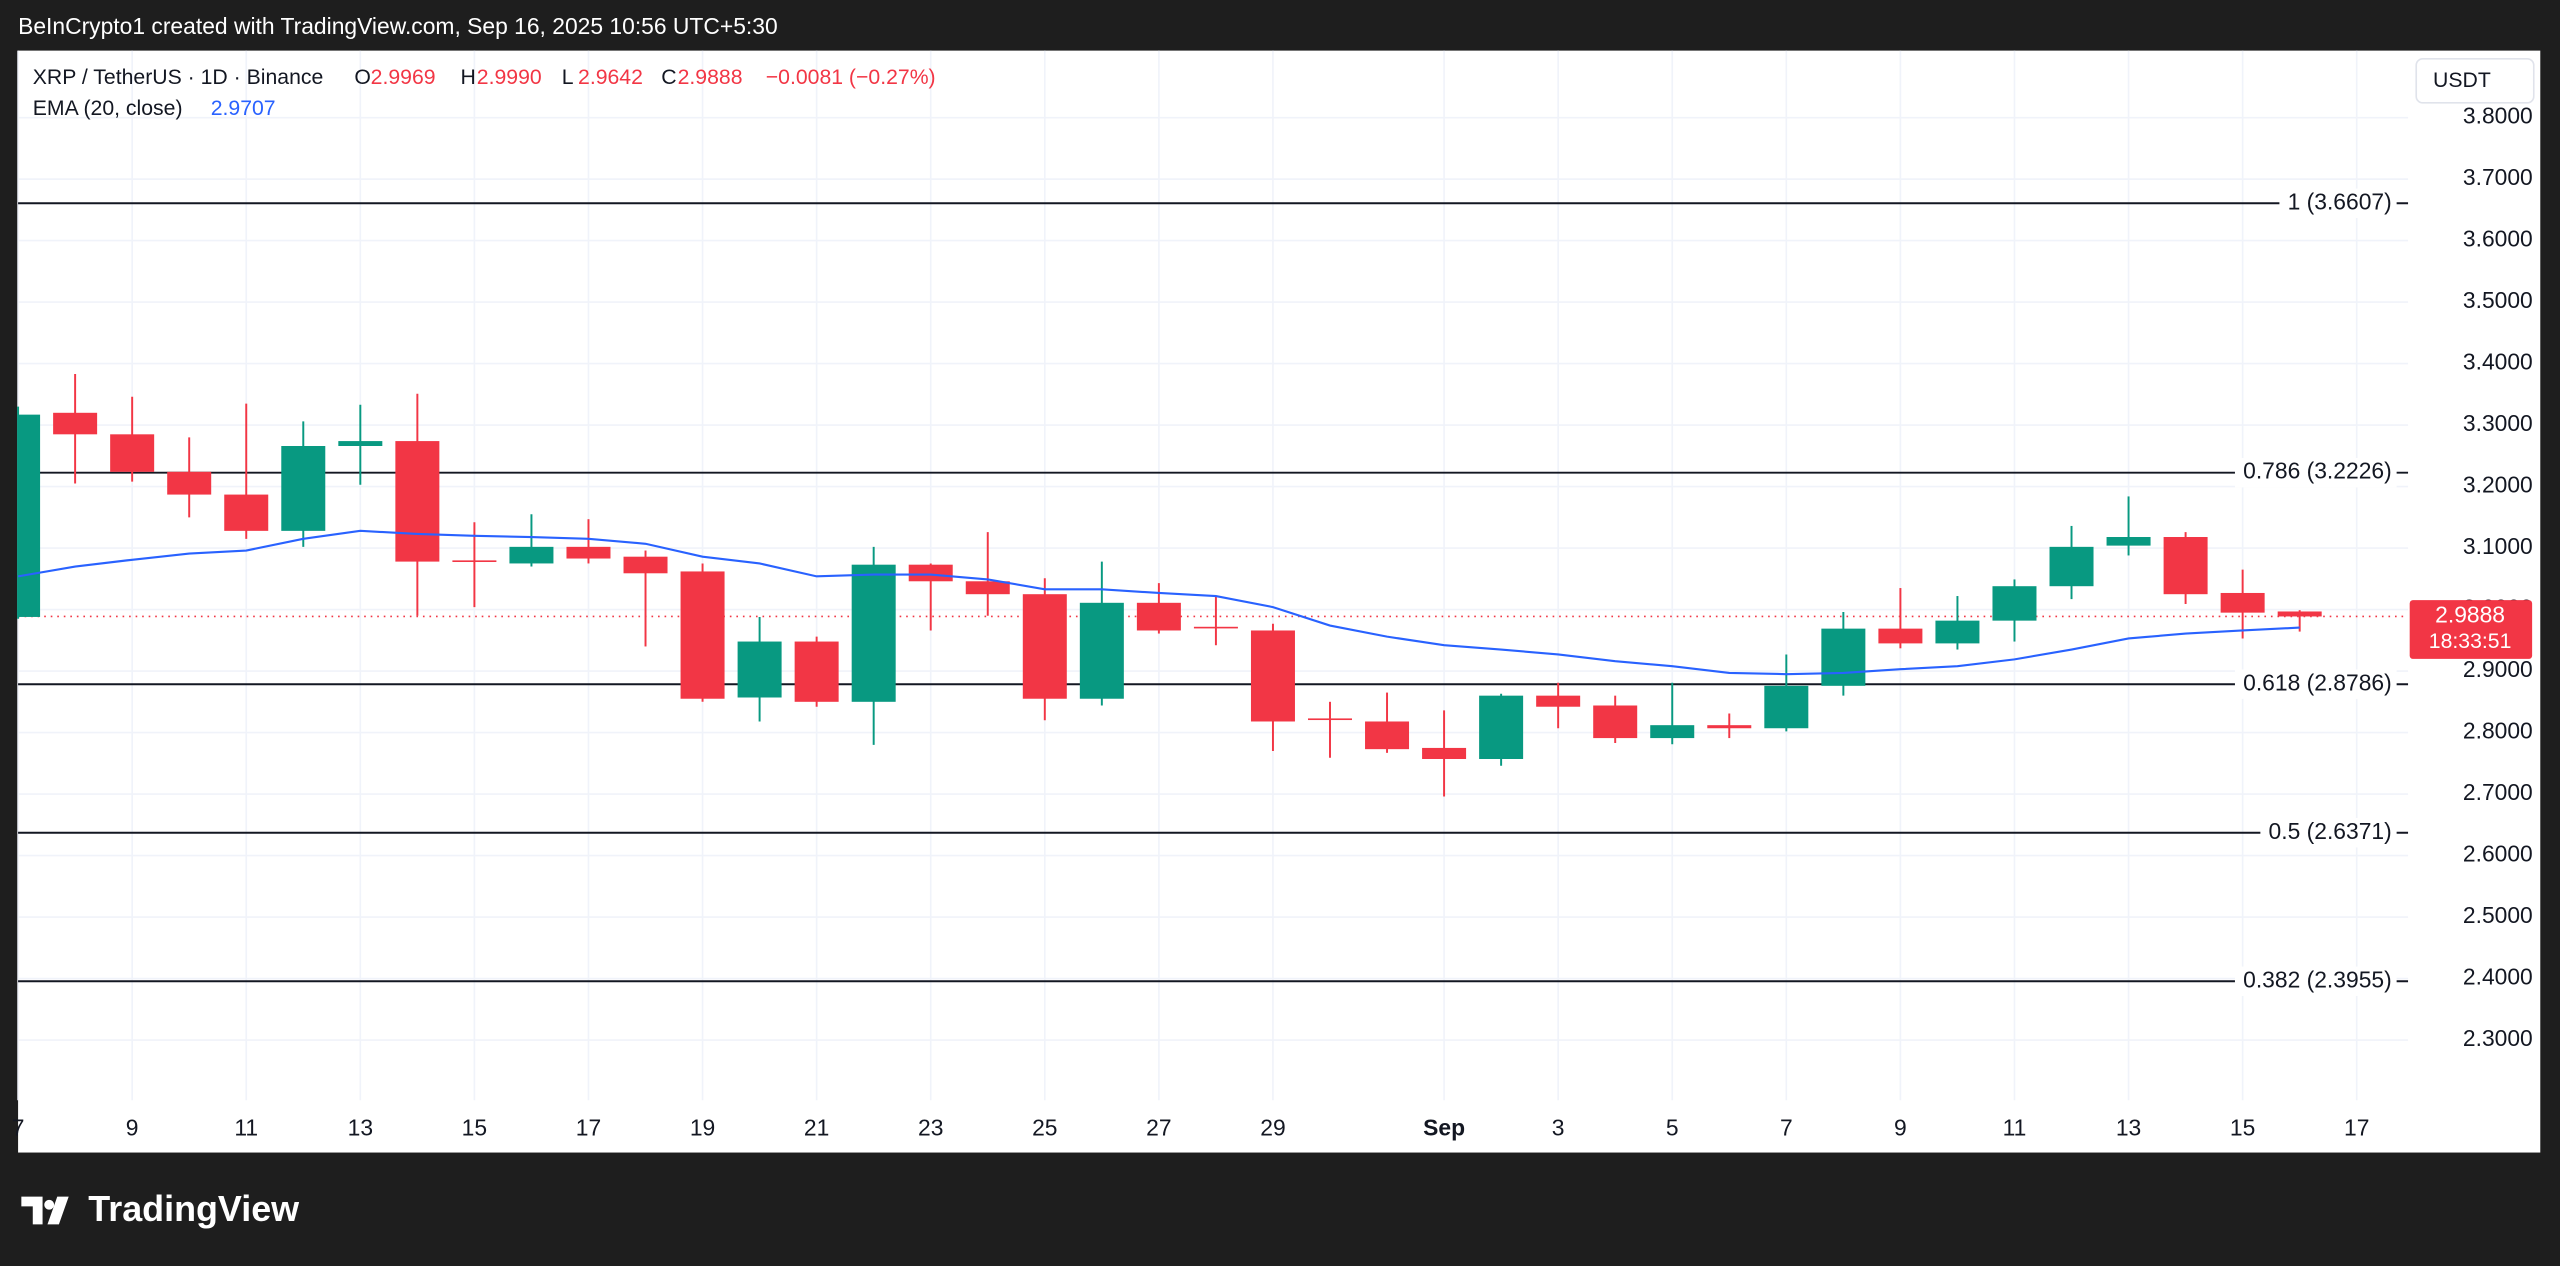 This screenshot has height=1266, width=2560. Describe the element at coordinates (2498, 854) in the screenshot. I see `y-tick-label: 2.6000` at that location.